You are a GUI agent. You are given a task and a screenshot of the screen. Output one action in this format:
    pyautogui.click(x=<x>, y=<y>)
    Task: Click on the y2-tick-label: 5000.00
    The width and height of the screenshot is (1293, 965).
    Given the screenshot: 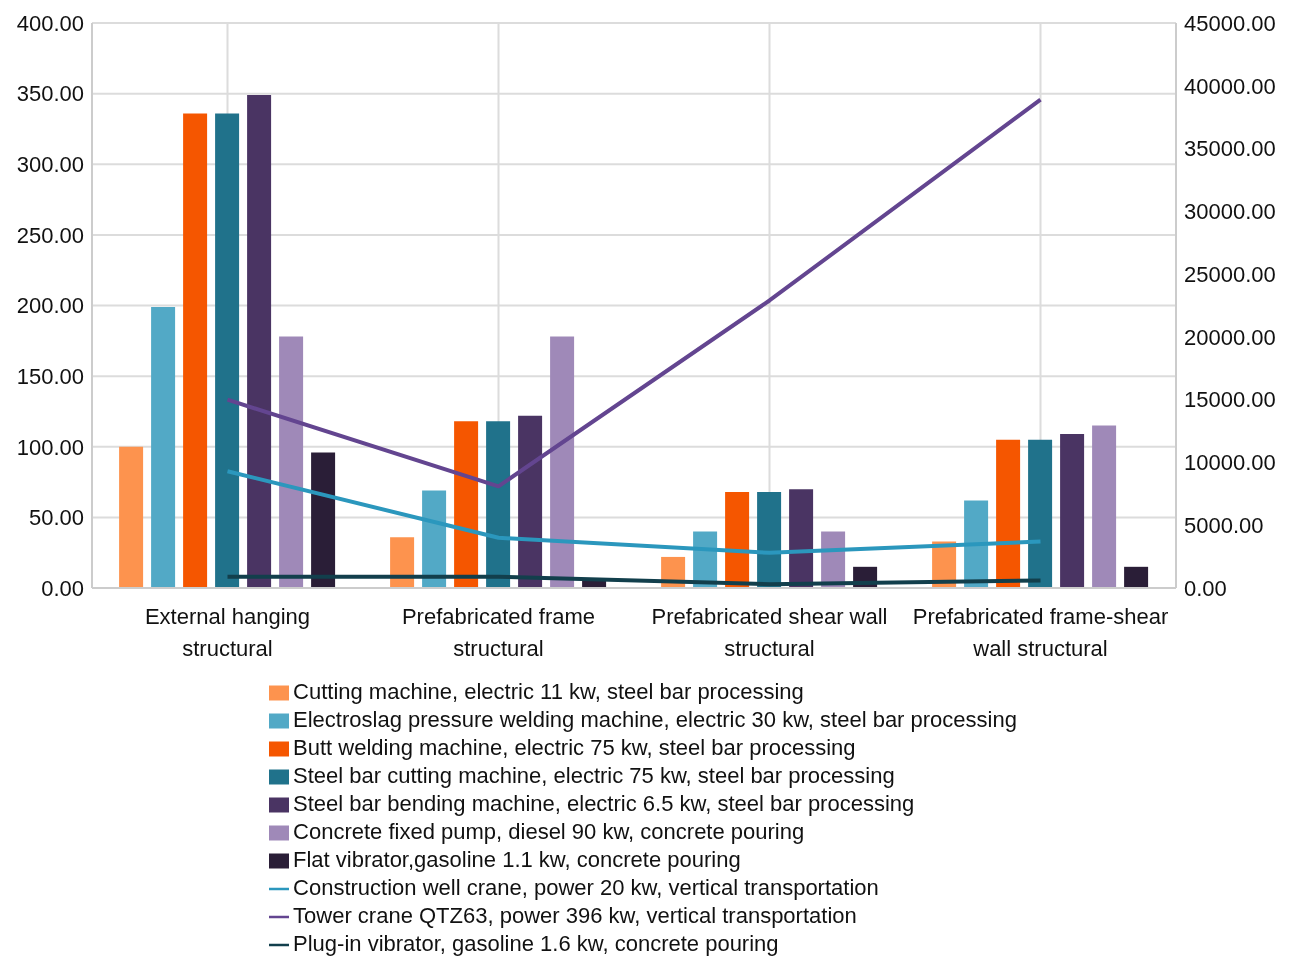 What is the action you would take?
    pyautogui.click(x=1224, y=526)
    